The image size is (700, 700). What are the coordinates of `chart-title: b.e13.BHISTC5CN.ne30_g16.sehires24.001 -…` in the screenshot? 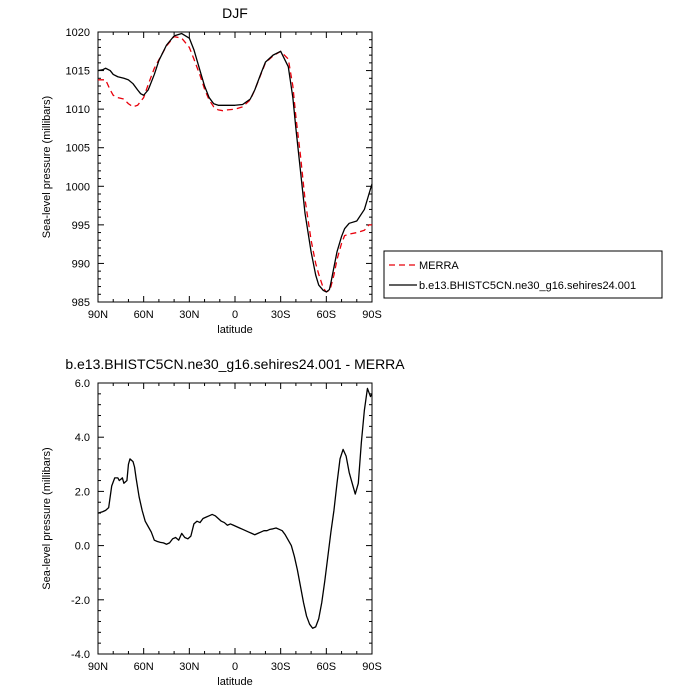 It's located at (235, 364).